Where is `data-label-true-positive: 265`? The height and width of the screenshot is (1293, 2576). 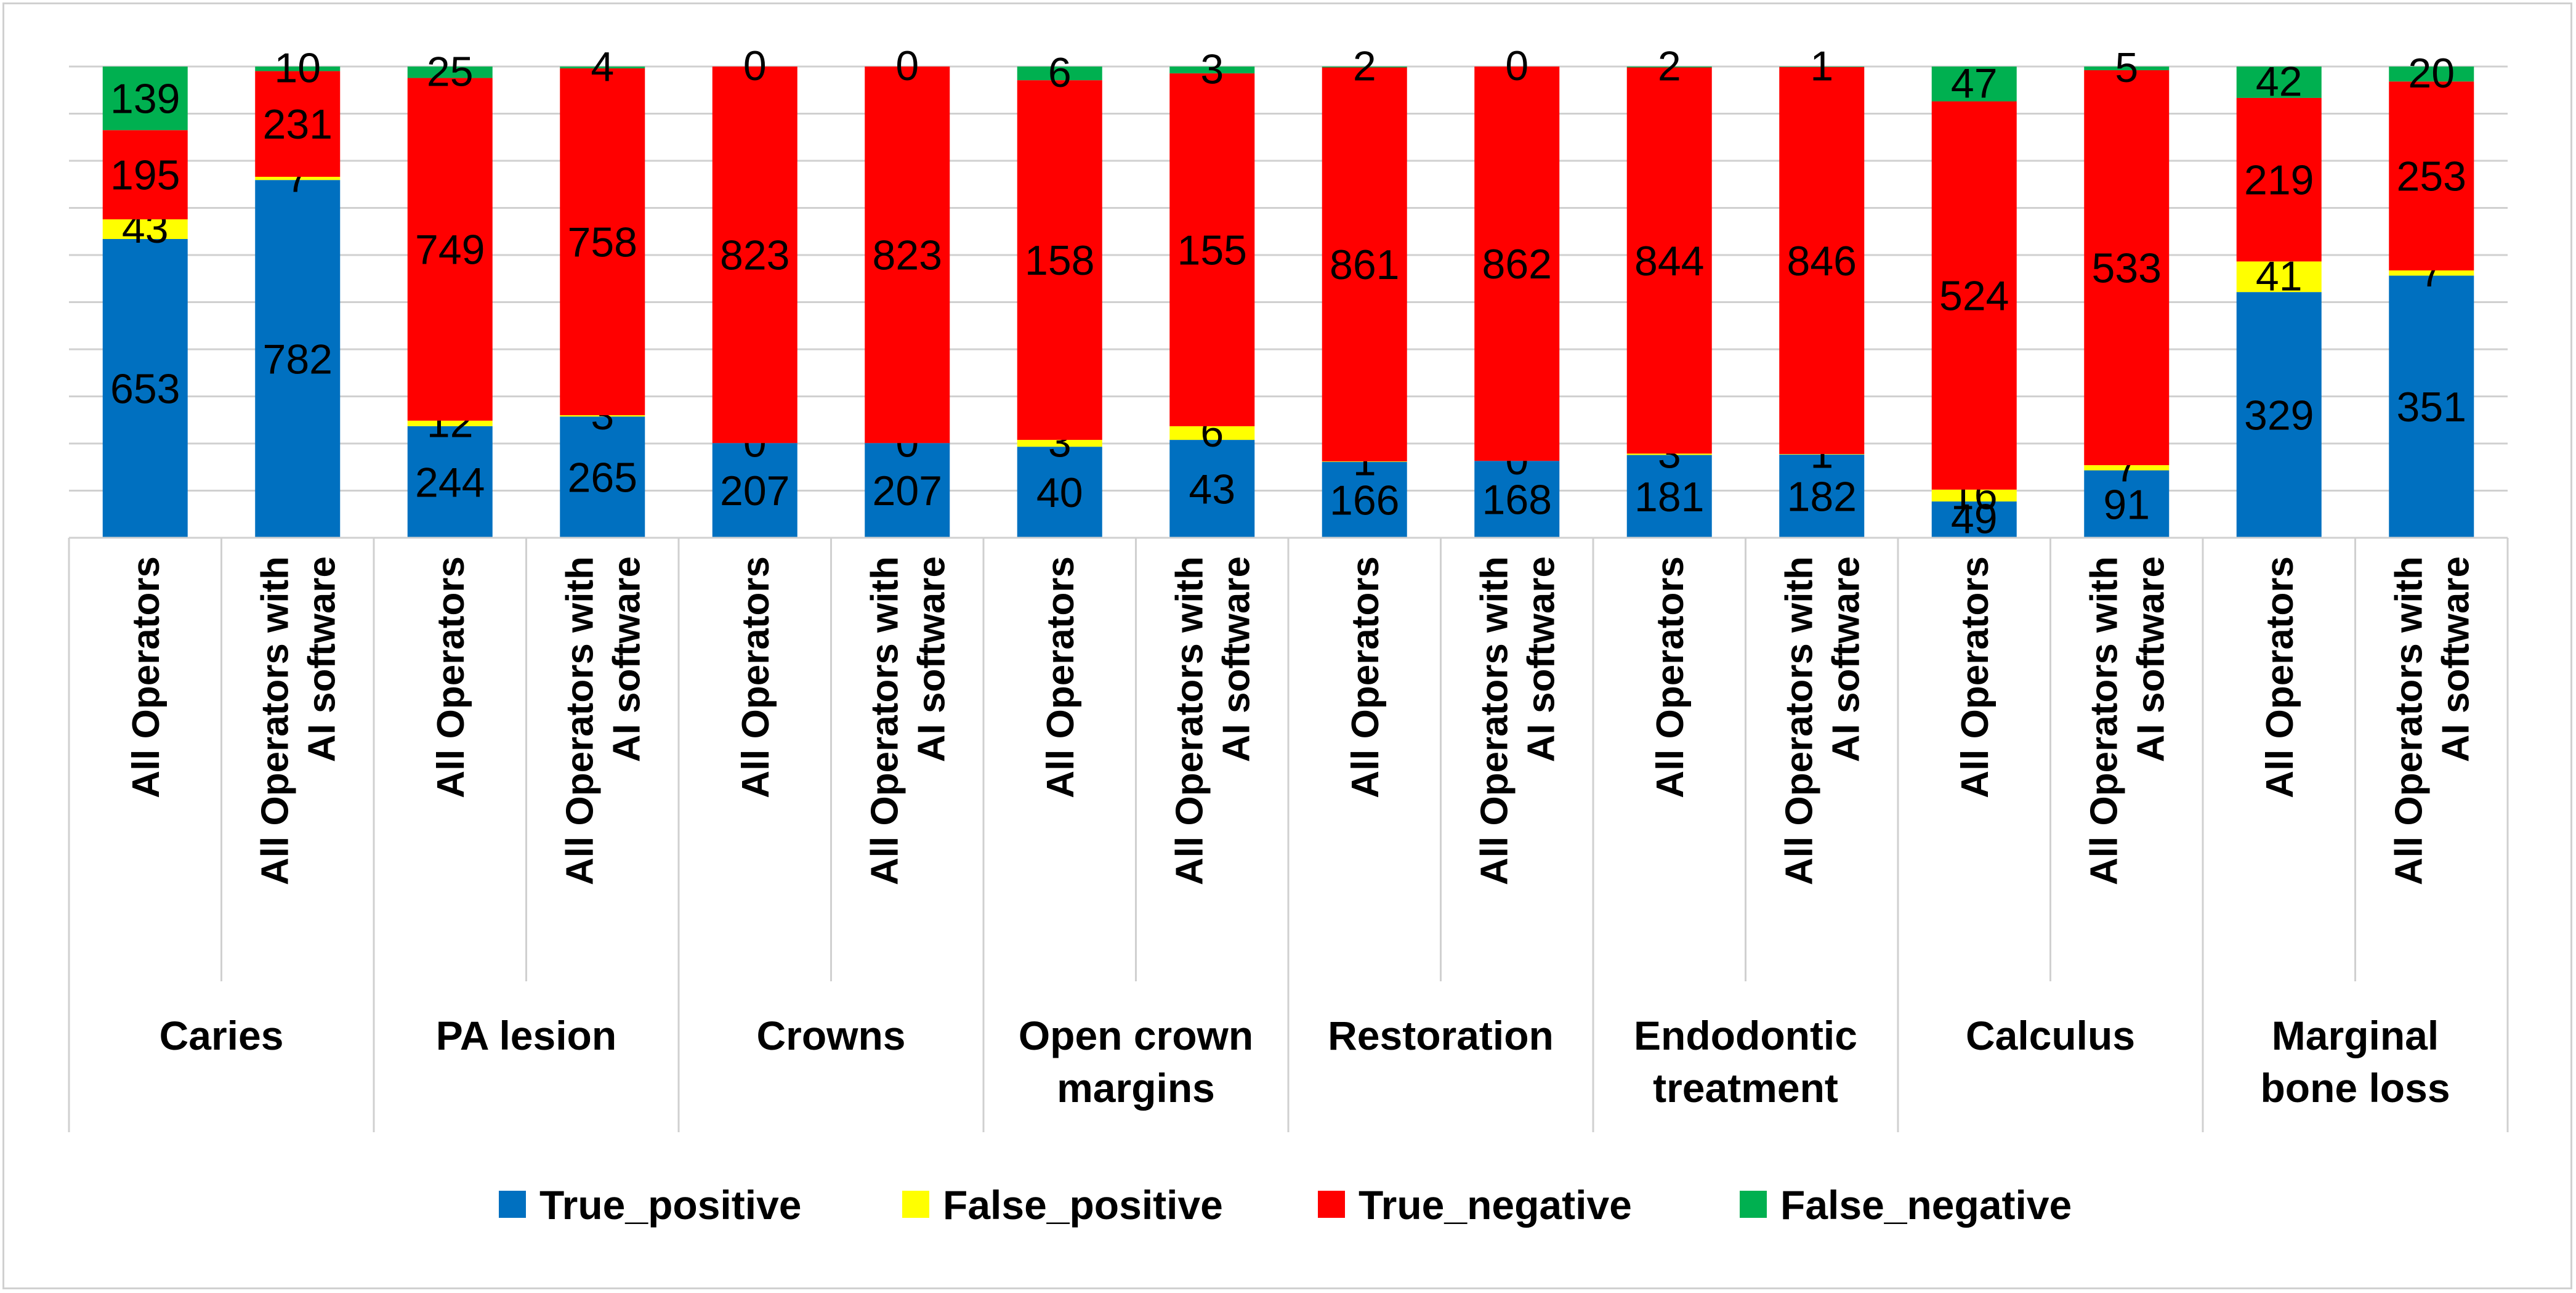 data-label-true-positive: 265 is located at coordinates (602, 478).